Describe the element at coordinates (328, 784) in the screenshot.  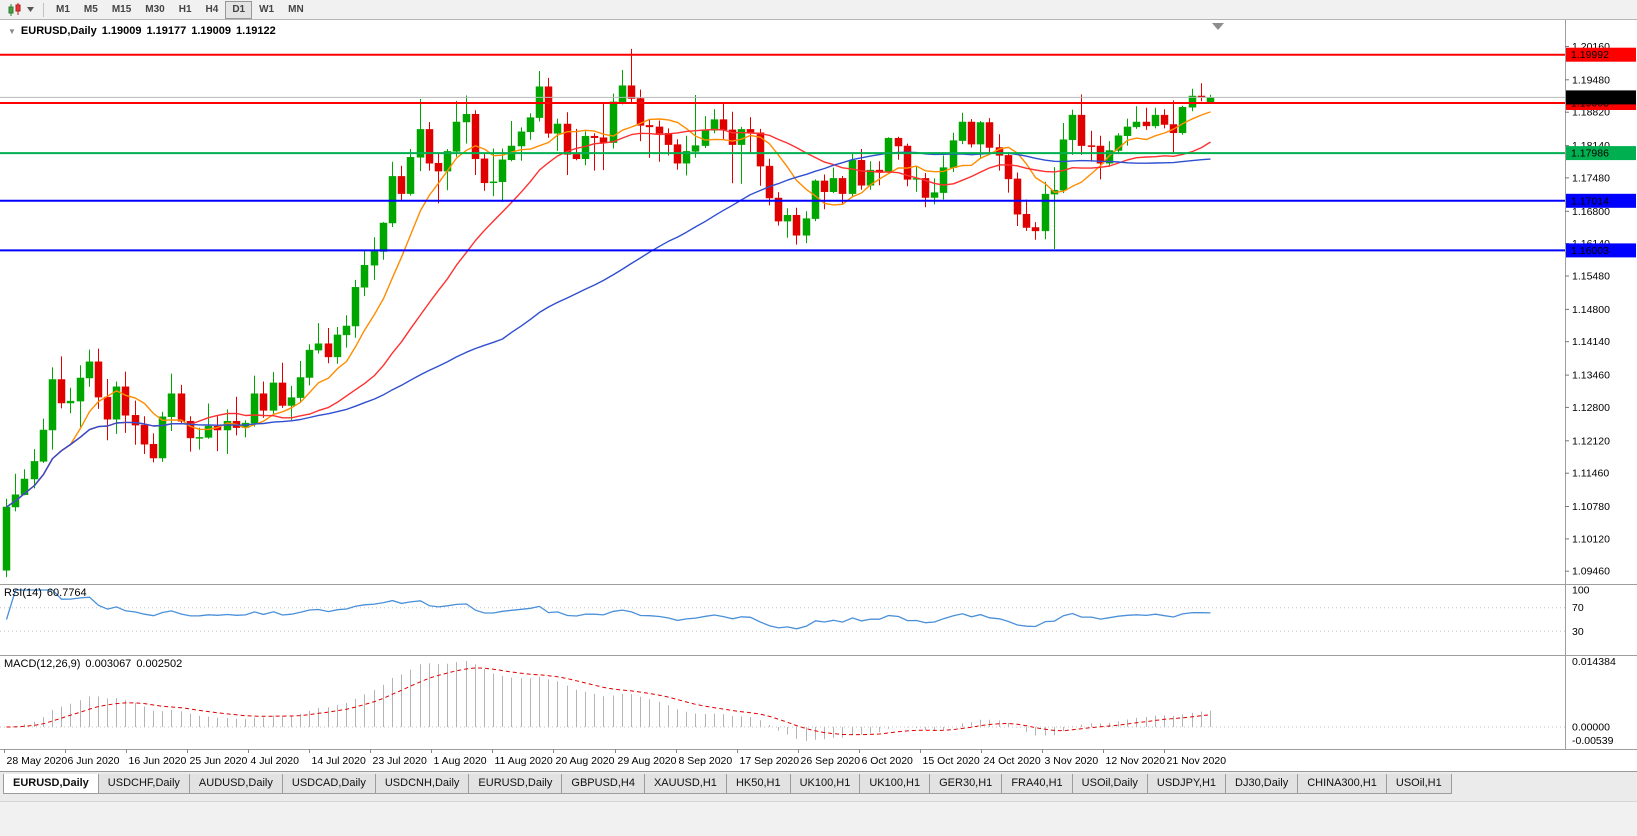
I see `chart-tab-usdcad-daily-3: USDCAD,Daily` at that location.